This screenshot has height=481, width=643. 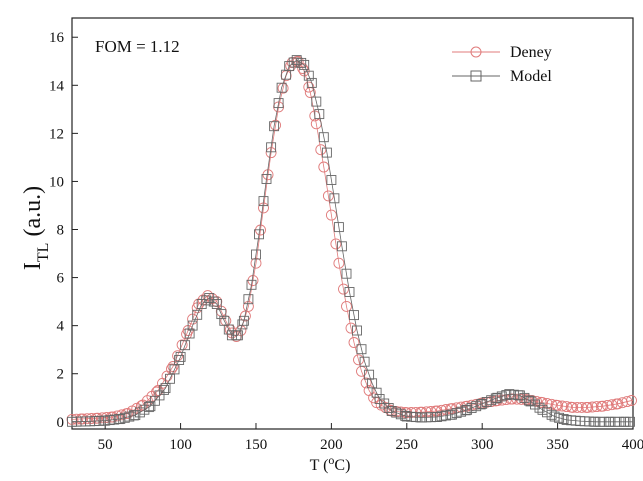 I want to click on x-tick-label: 300, so click(x=482, y=445).